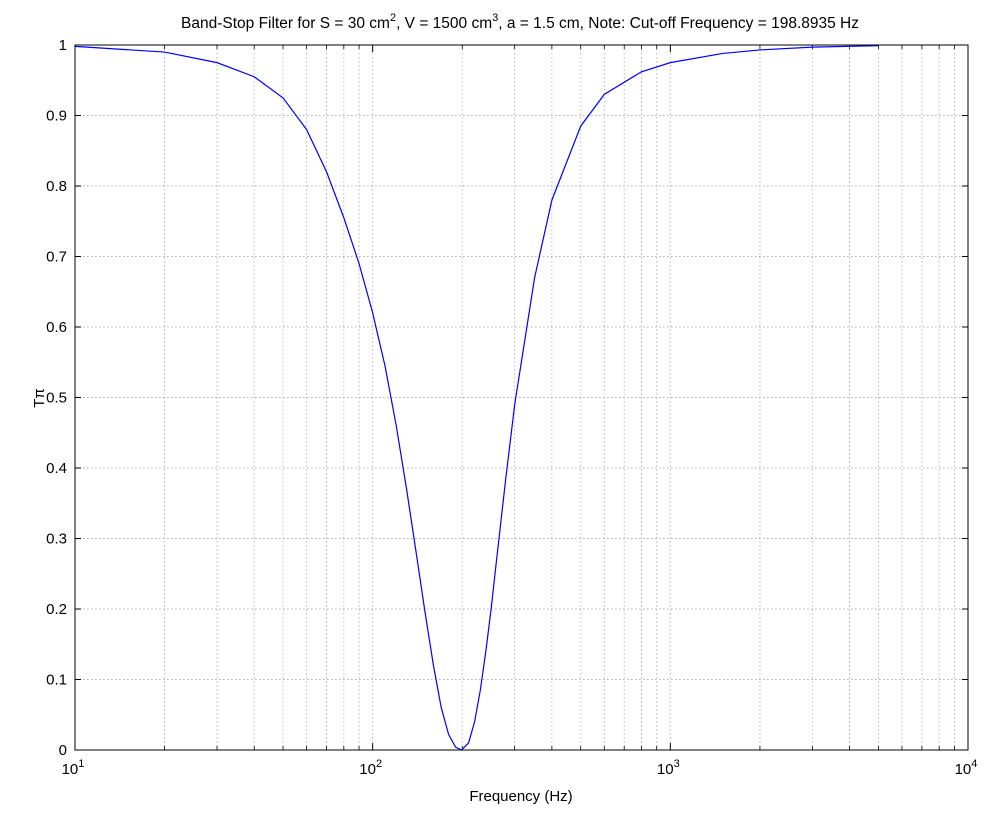 The height and width of the screenshot is (814, 986). Describe the element at coordinates (56, 680) in the screenshot. I see `y-tick-label: 0.1` at that location.